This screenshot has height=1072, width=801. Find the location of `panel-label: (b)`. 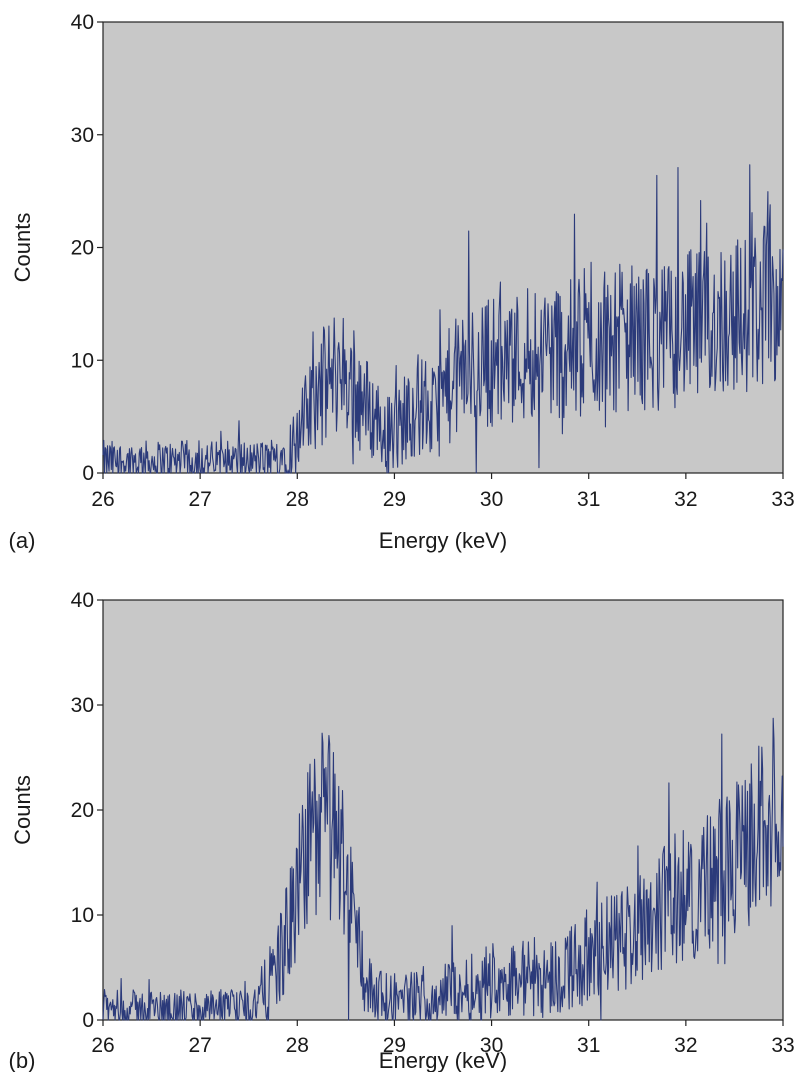

panel-label: (b) is located at coordinates (22, 1060).